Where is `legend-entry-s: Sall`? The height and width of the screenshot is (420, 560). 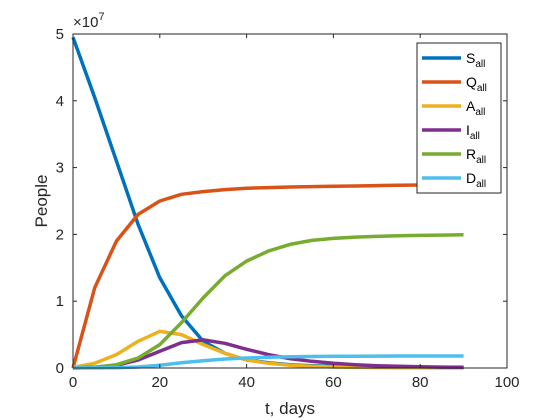 legend-entry-s: Sall is located at coordinates (475, 60).